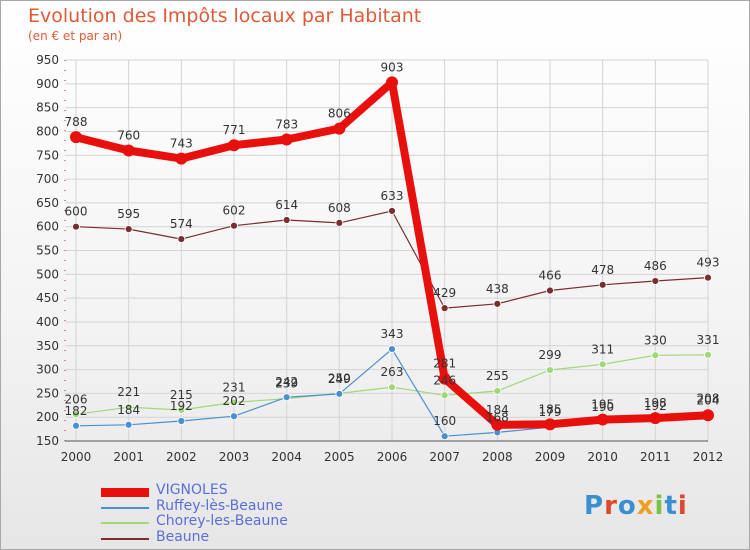 Image resolution: width=750 pixels, height=550 pixels. What do you see at coordinates (76, 414) in the screenshot?
I see `point-chorey-les-beaune-2000` at bounding box center [76, 414].